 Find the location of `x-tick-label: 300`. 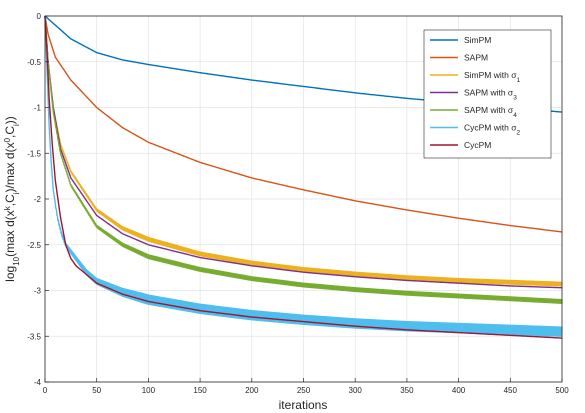

x-tick-label: 300 is located at coordinates (356, 390).